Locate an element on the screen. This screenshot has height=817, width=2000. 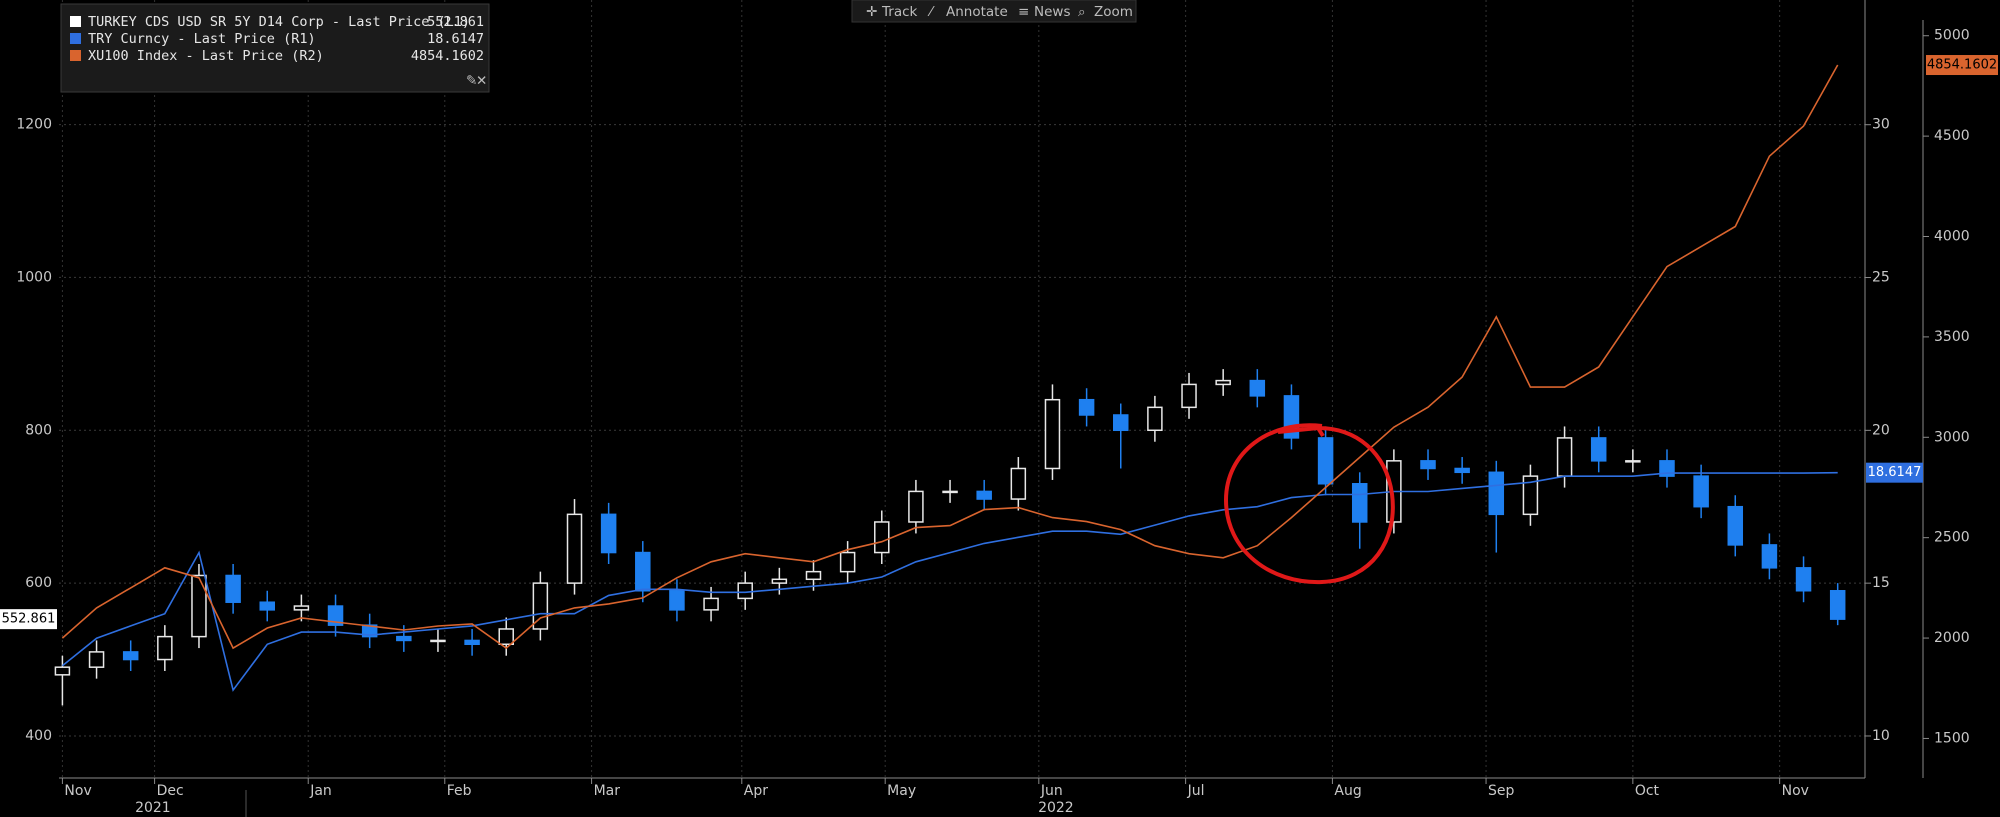
toolbar-button: Track is located at coordinates (899, 12).